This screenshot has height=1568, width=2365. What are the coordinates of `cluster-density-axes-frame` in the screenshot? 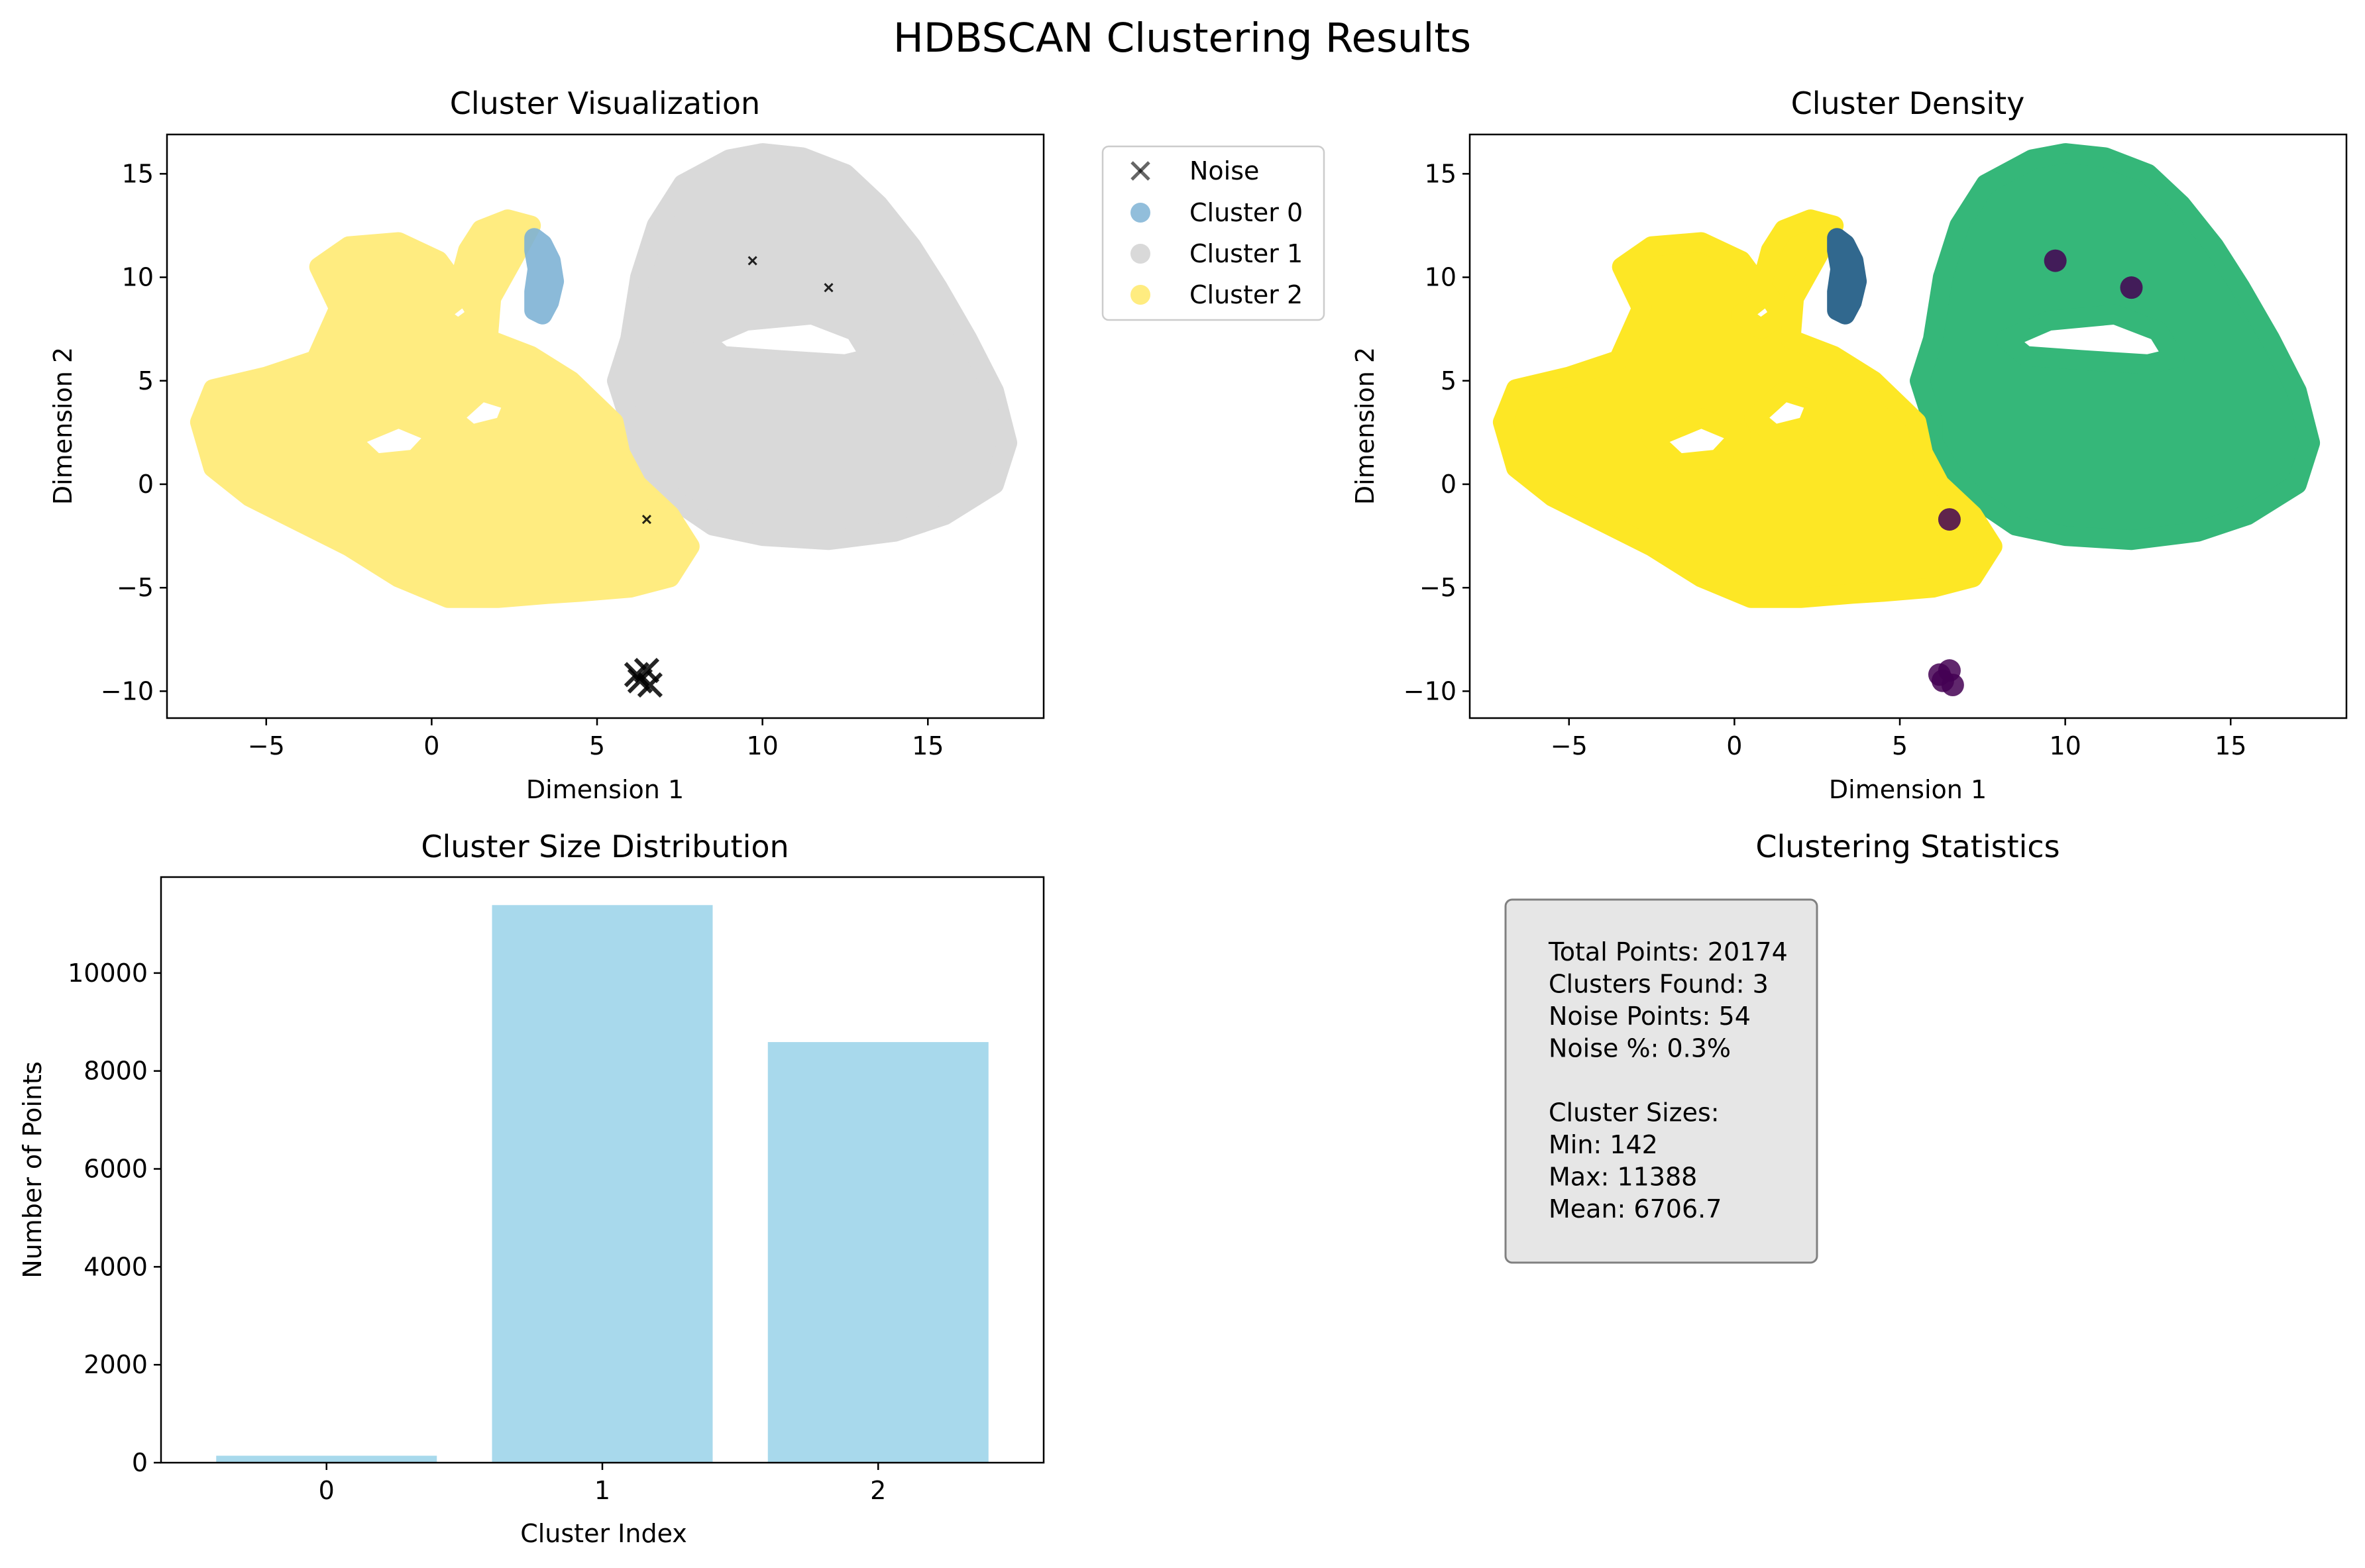 It's located at (1908, 426).